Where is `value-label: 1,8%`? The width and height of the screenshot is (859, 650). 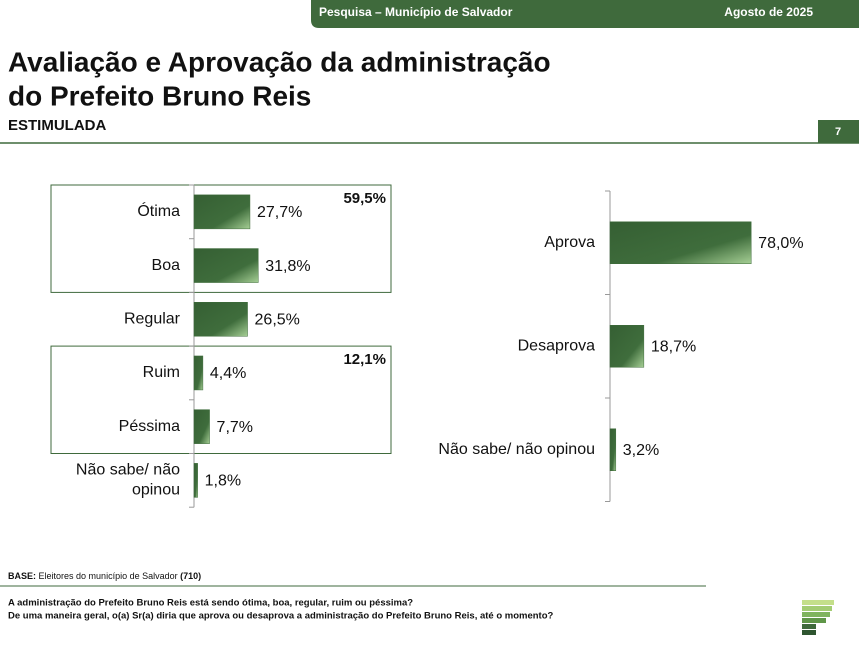
value-label: 1,8% is located at coordinates (223, 481).